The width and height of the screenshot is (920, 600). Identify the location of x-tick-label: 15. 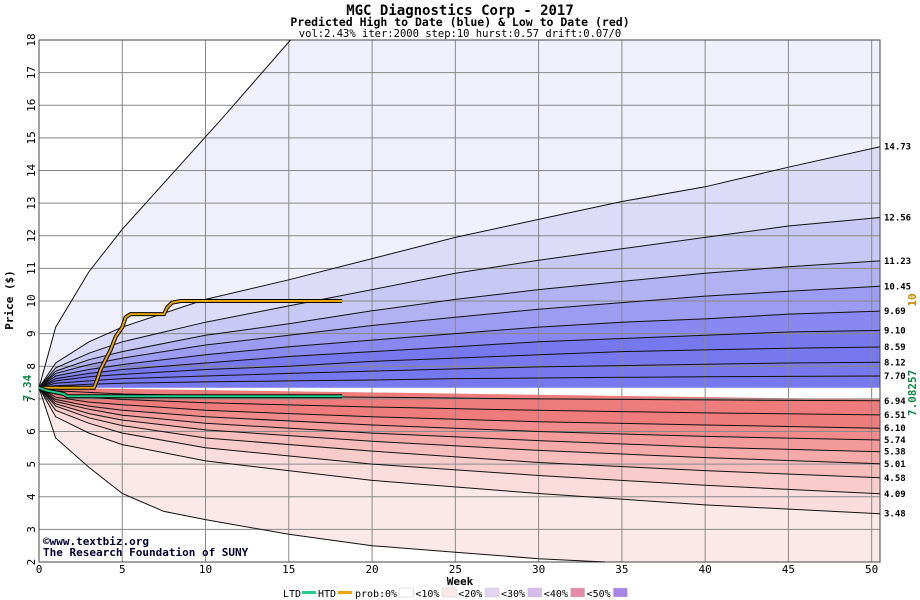
(288, 569).